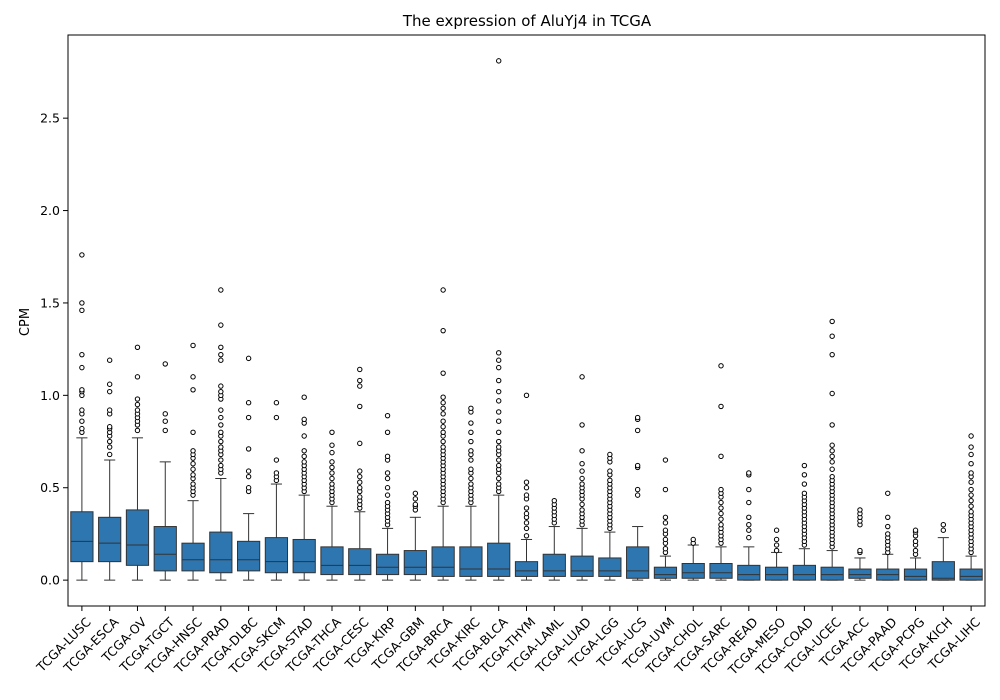  Describe the element at coordinates (527, 21) in the screenshot. I see `chart-title: The expression of AluYj4 in TCGA` at that location.